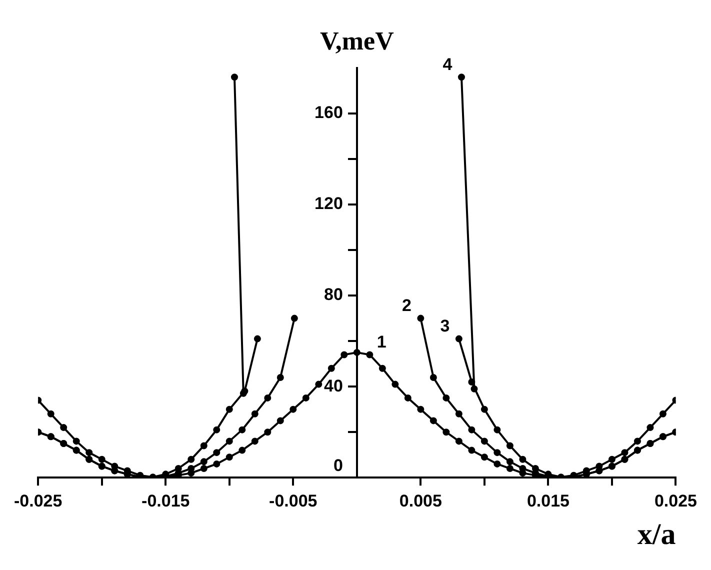 The width and height of the screenshot is (711, 570). Describe the element at coordinates (407, 305) in the screenshot. I see `series-label: 2` at that location.